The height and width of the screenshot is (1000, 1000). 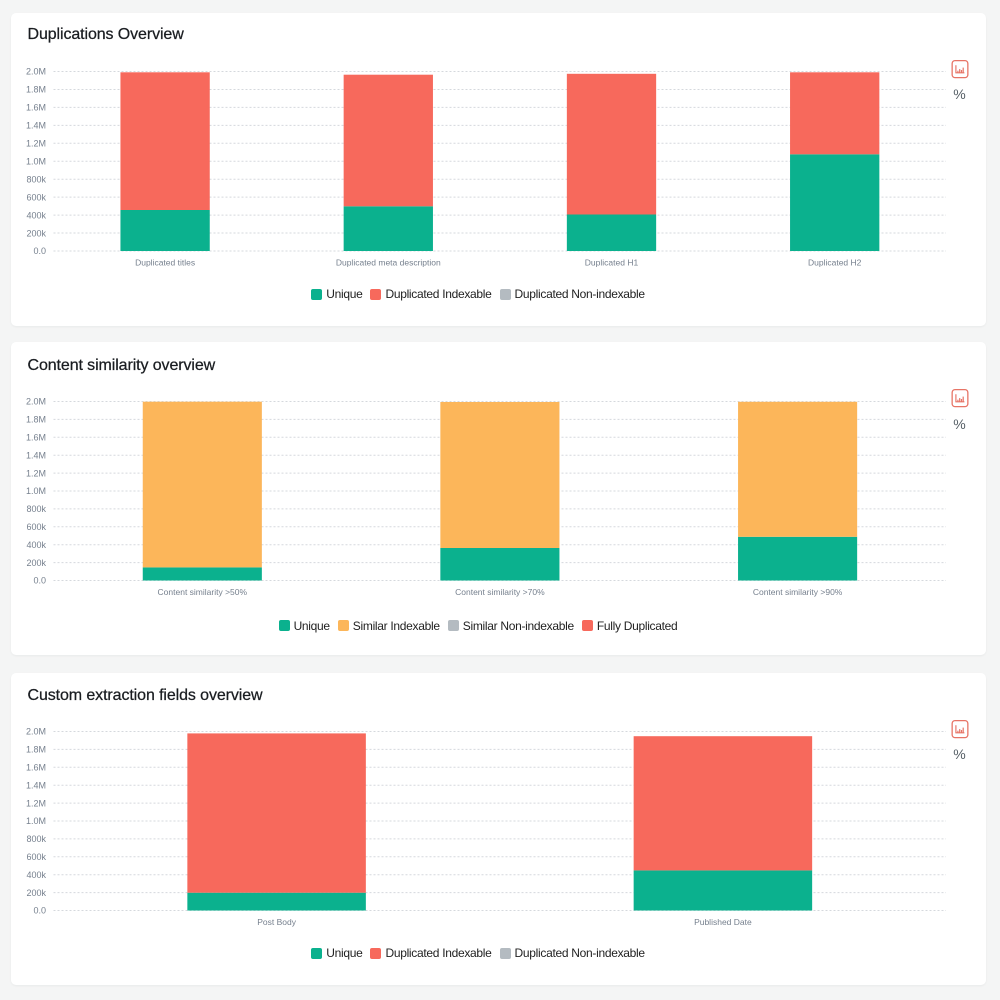 I want to click on svg-text: Published Date, so click(x=723, y=922).